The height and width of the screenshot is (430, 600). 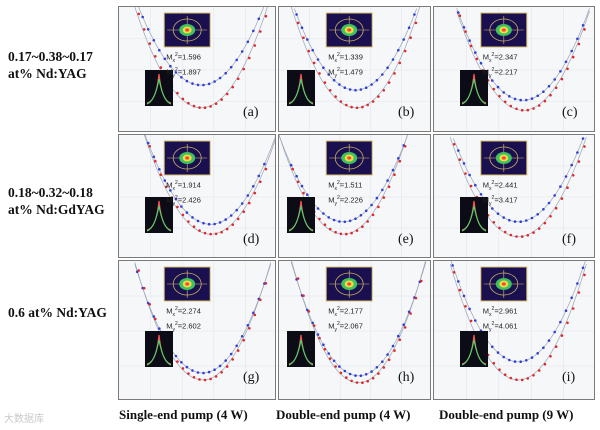 I want to click on panel-a: Mx2=1.596 My2=1.897 (a), so click(x=197, y=69).